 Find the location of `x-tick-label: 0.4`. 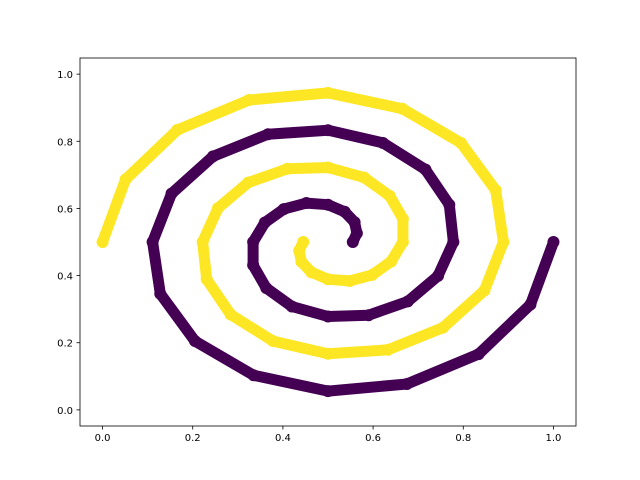

x-tick-label: 0.4 is located at coordinates (283, 438).